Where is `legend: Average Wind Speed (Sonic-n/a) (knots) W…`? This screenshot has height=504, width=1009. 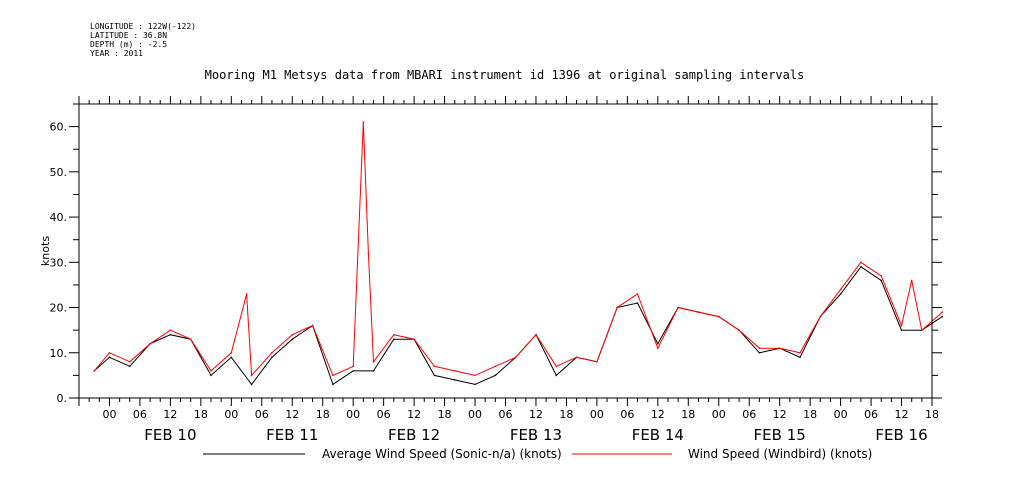 legend: Average Wind Speed (Sonic-n/a) (knots) W… is located at coordinates (537, 454).